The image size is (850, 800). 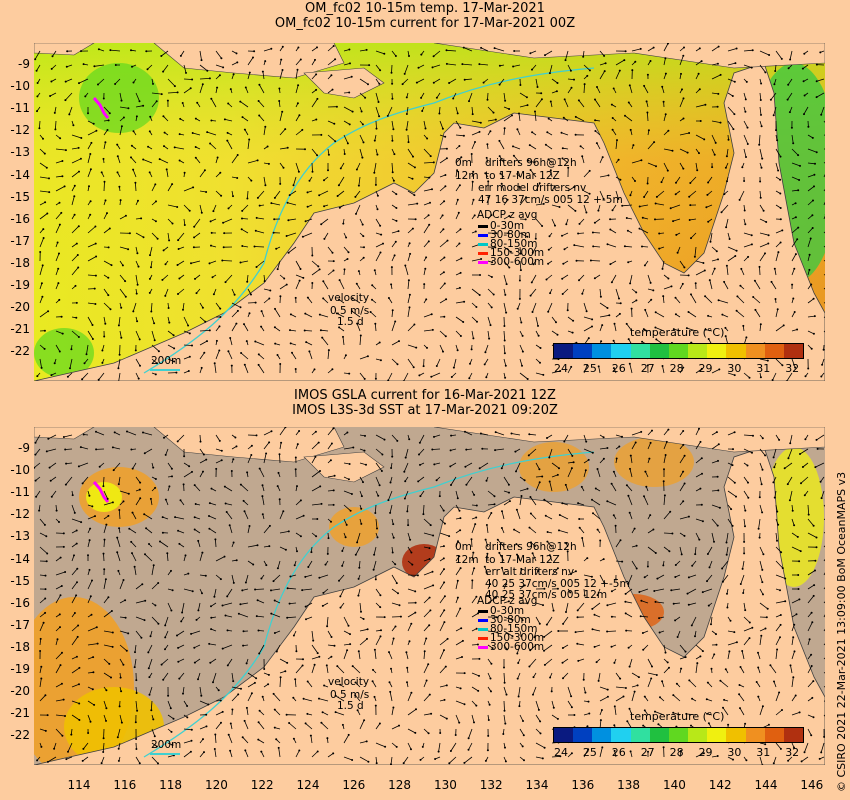 I want to click on adcp-legend-label: 0-30m, so click(x=507, y=226).